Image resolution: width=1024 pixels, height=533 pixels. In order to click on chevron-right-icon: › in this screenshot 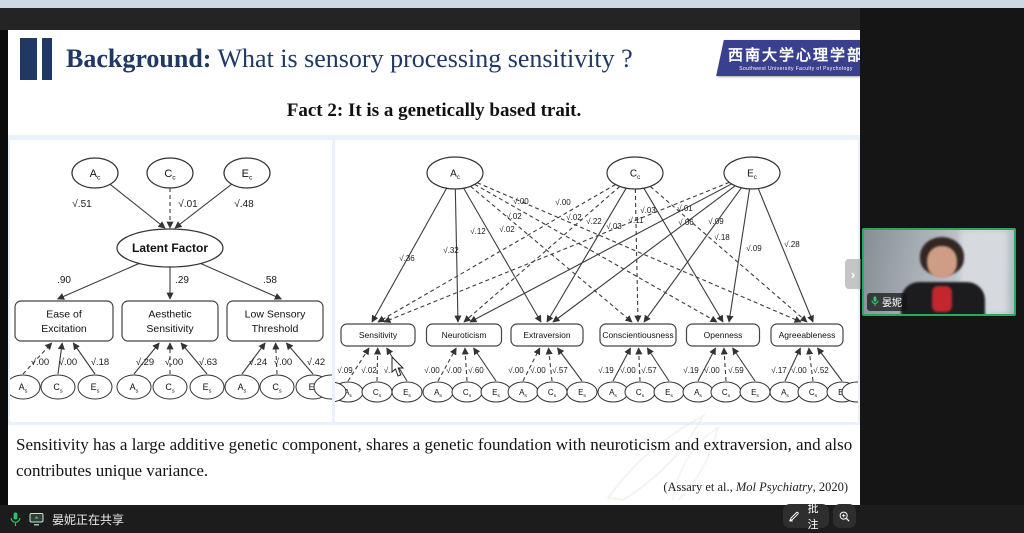, I will do `click(853, 274)`.